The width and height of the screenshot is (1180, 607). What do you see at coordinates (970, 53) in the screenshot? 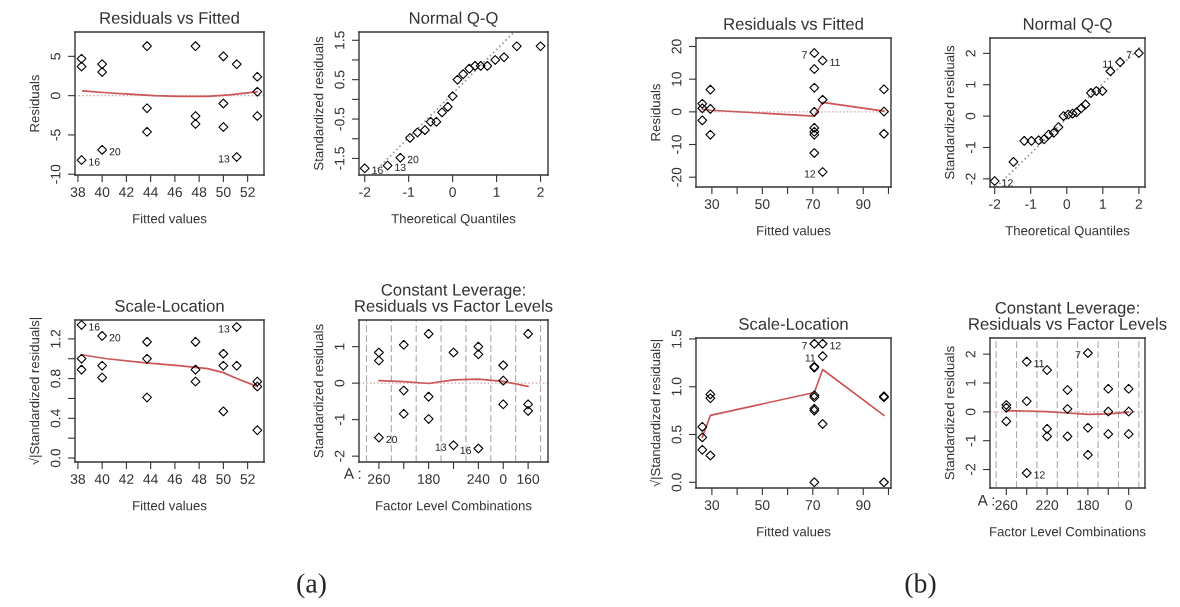
I see `y-tick-label: 2` at bounding box center [970, 53].